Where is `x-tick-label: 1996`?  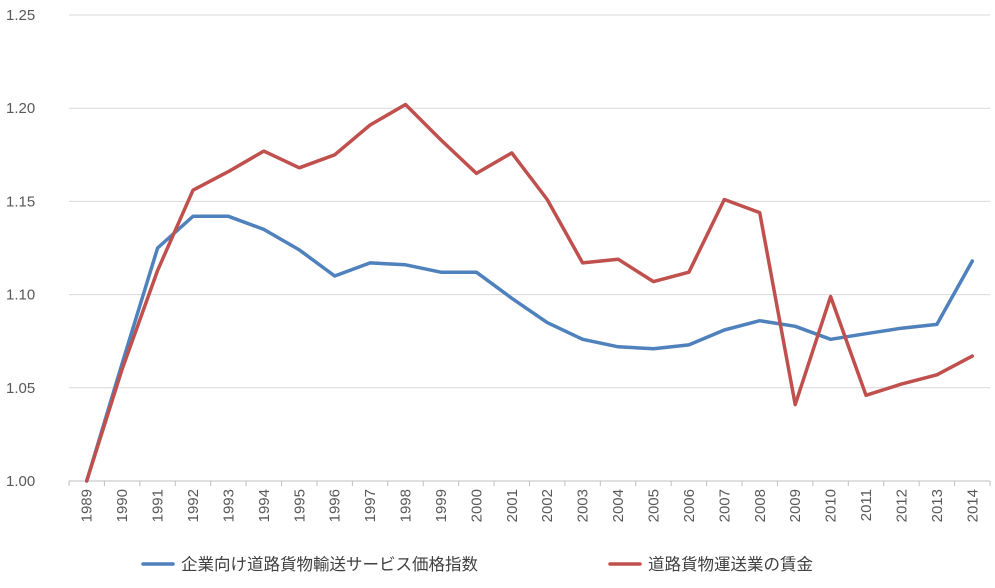
x-tick-label: 1996 is located at coordinates (335, 505).